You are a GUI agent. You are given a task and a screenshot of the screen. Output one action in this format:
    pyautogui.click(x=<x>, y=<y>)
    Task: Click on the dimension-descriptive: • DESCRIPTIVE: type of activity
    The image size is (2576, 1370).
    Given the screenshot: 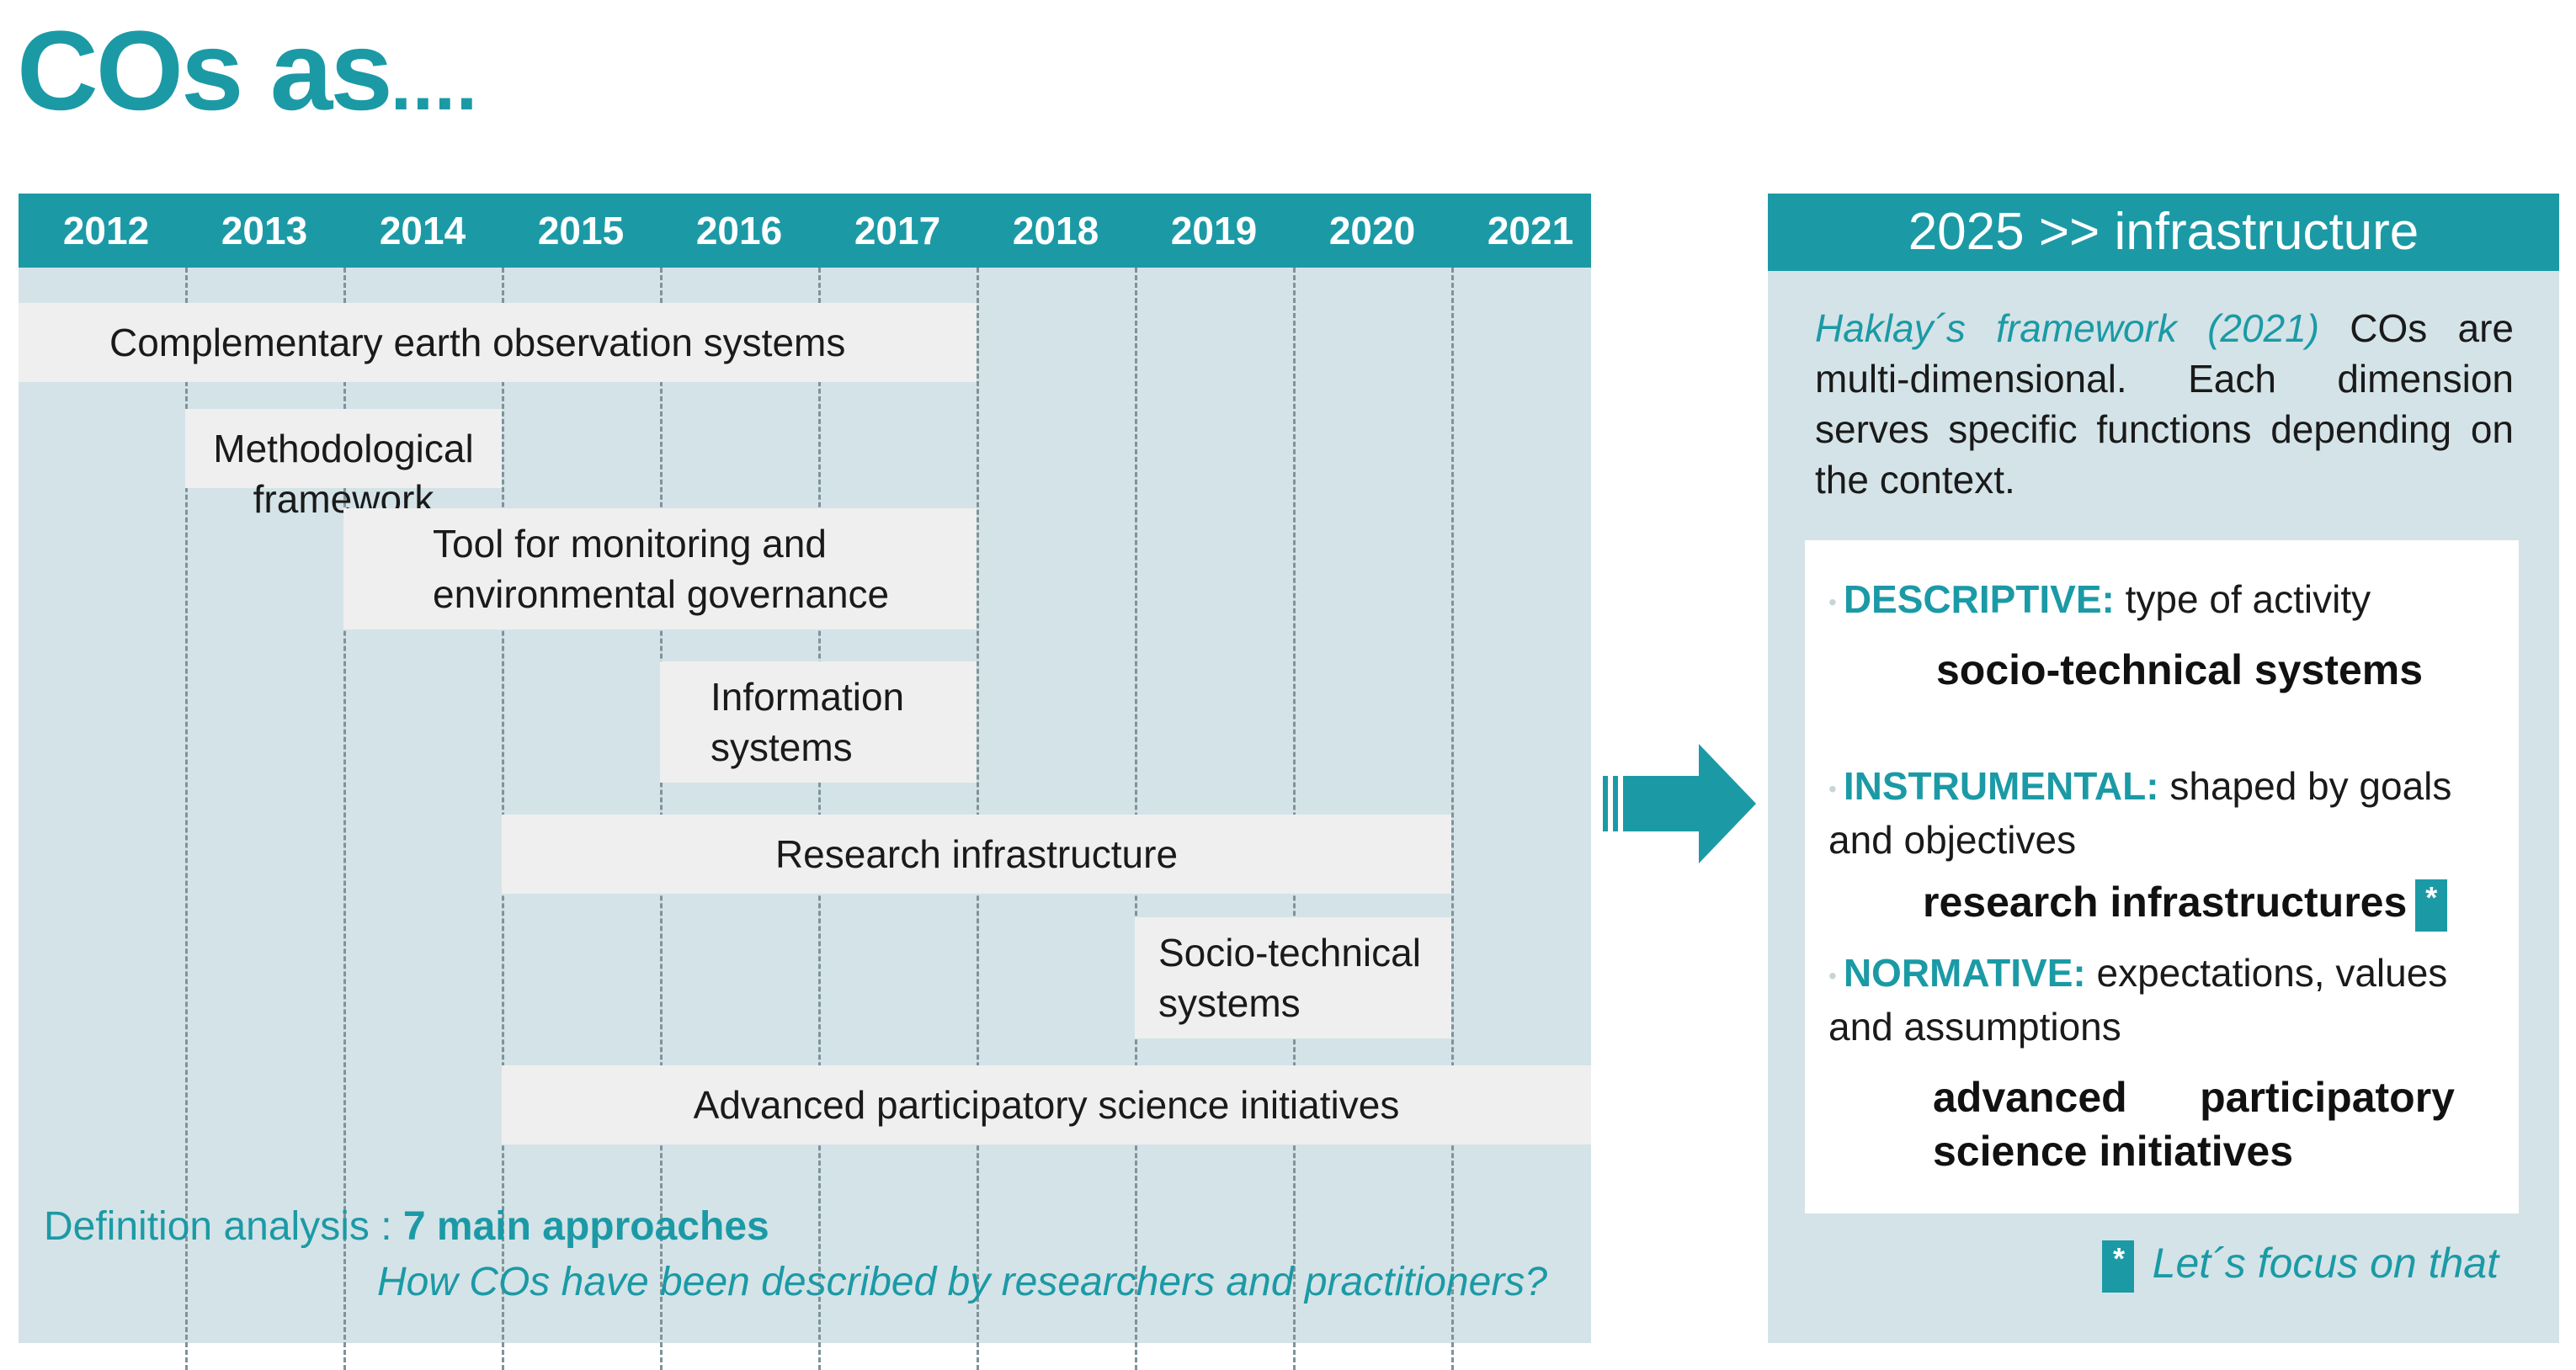 What is the action you would take?
    pyautogui.click(x=2165, y=601)
    